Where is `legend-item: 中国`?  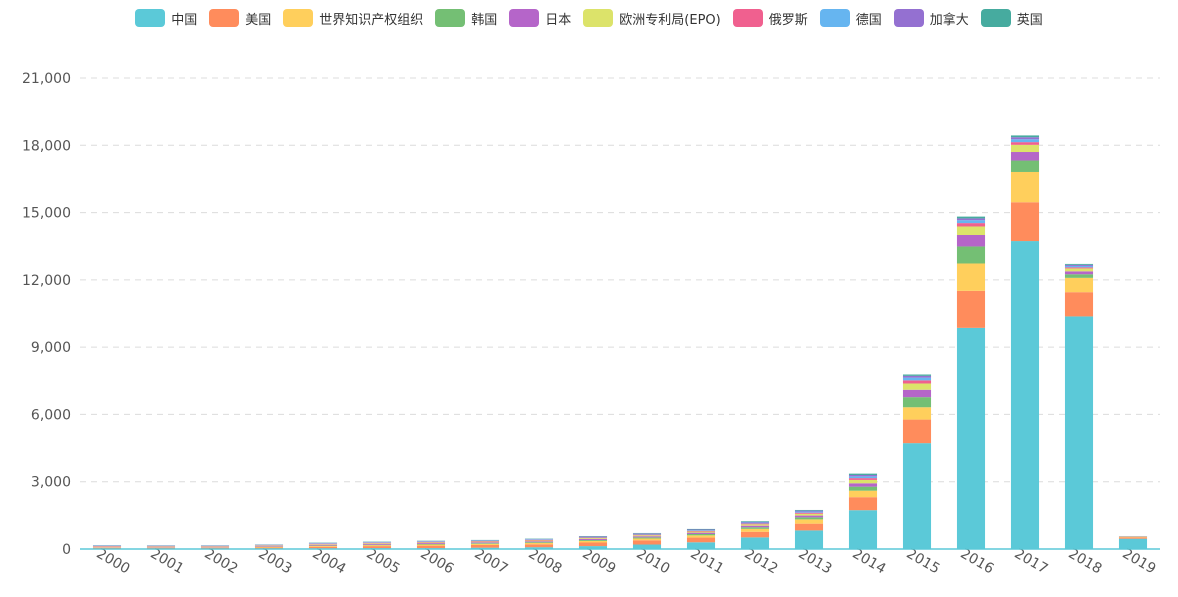
legend-item: 中国 is located at coordinates (166, 18).